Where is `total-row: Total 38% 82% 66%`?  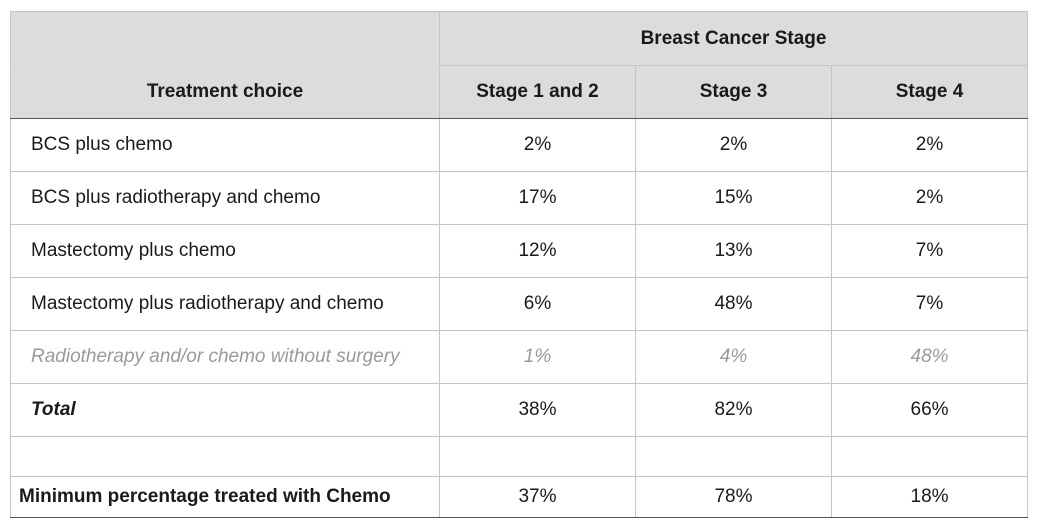 total-row: Total 38% 82% 66% is located at coordinates (519, 410).